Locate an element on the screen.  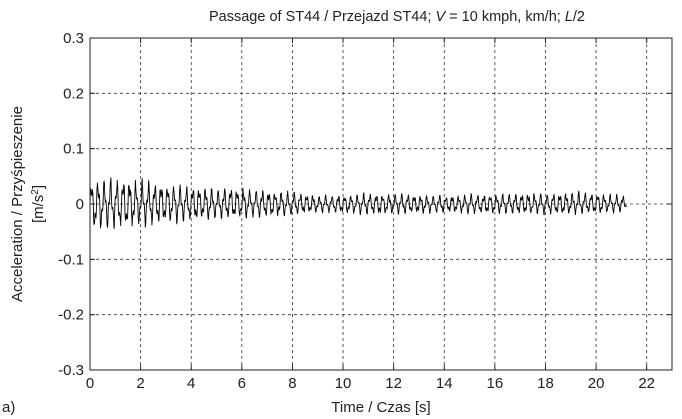
x-tick-label: 10 is located at coordinates (343, 383).